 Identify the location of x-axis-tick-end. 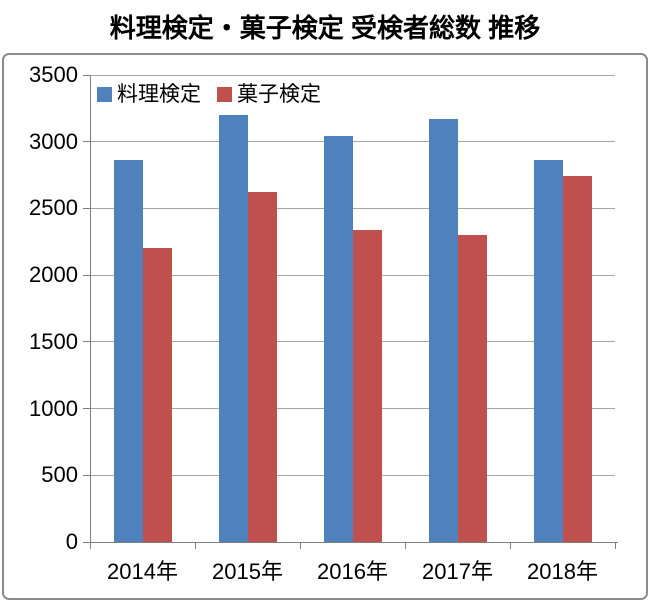
(615, 545).